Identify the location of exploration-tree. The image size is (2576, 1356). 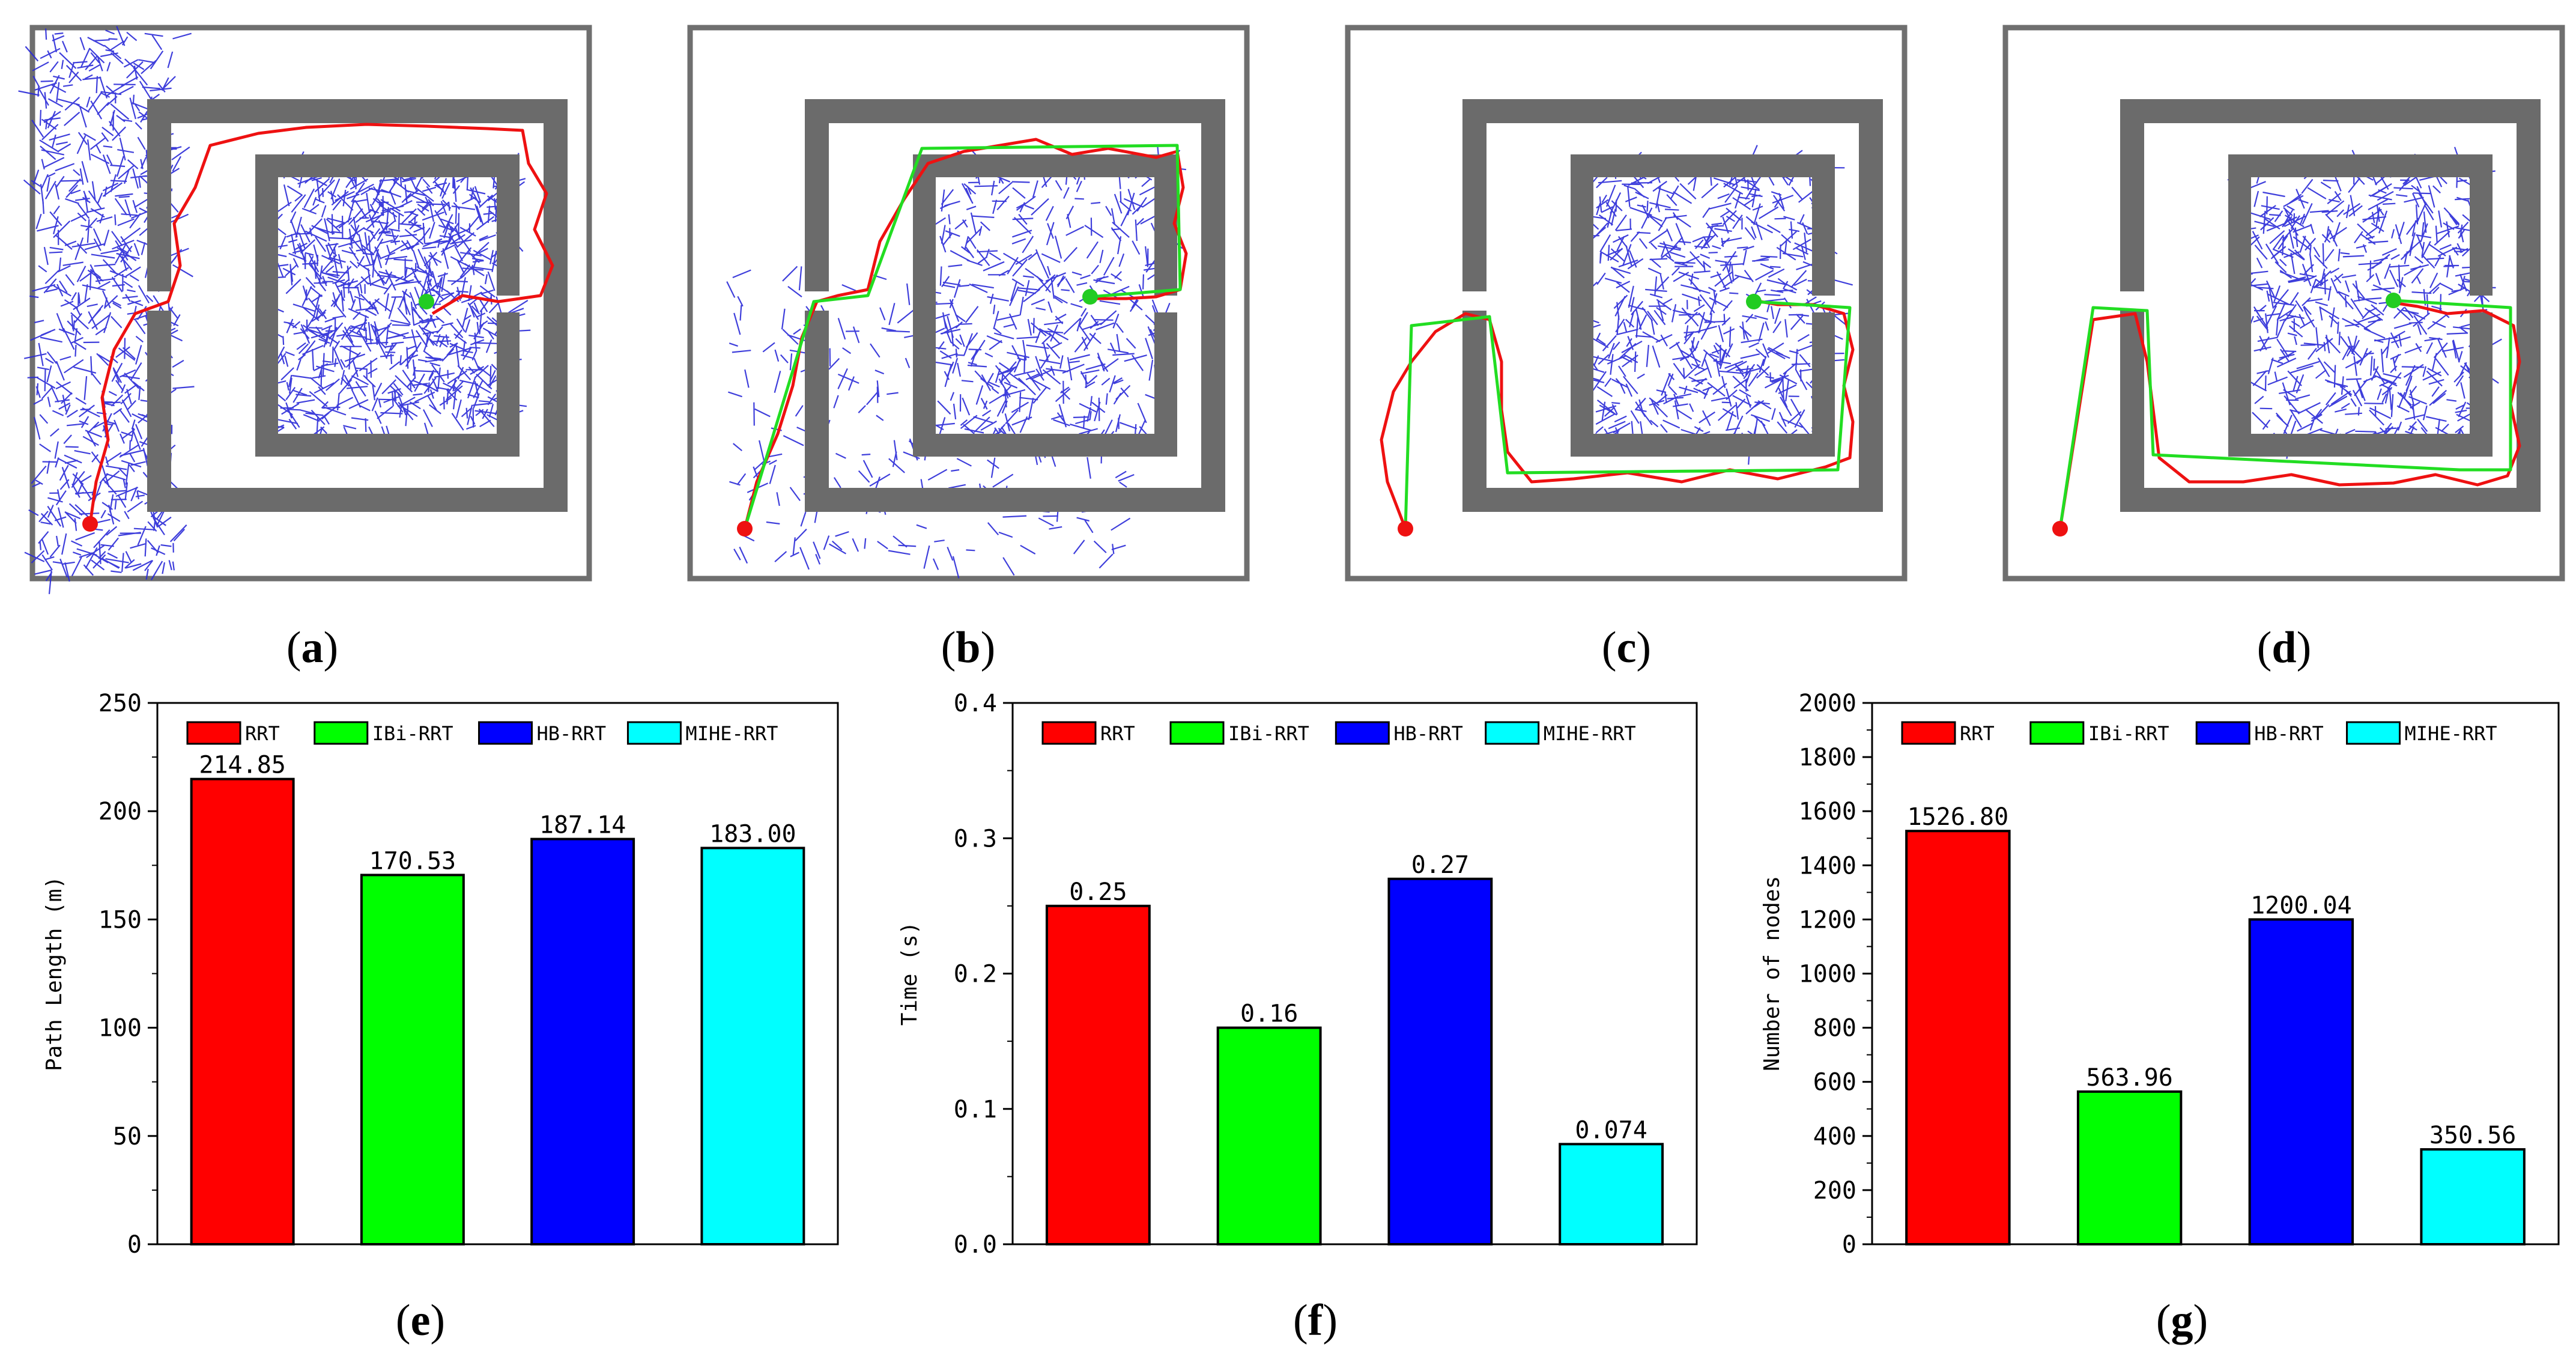
(1715, 305).